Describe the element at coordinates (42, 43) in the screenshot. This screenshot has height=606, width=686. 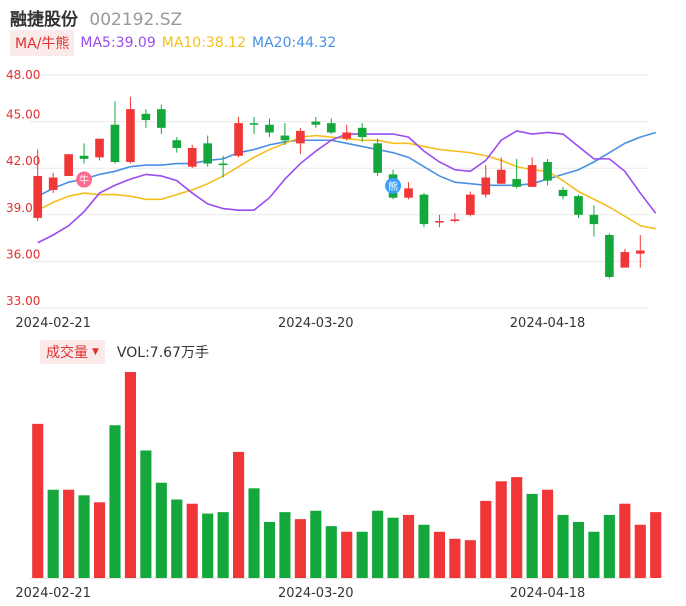
I see `ma-mode-button: MA/牛熊` at that location.